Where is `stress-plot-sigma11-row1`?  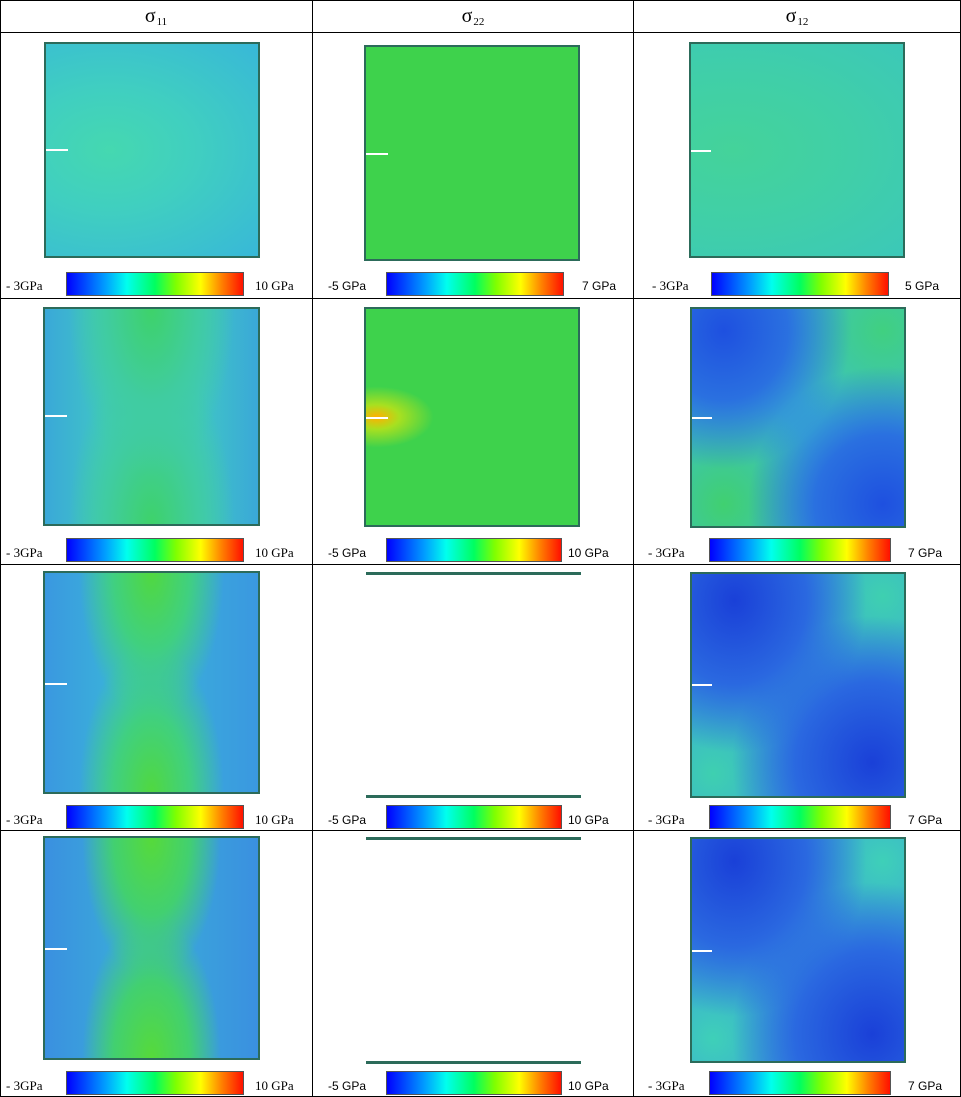 stress-plot-sigma11-row1 is located at coordinates (152, 150).